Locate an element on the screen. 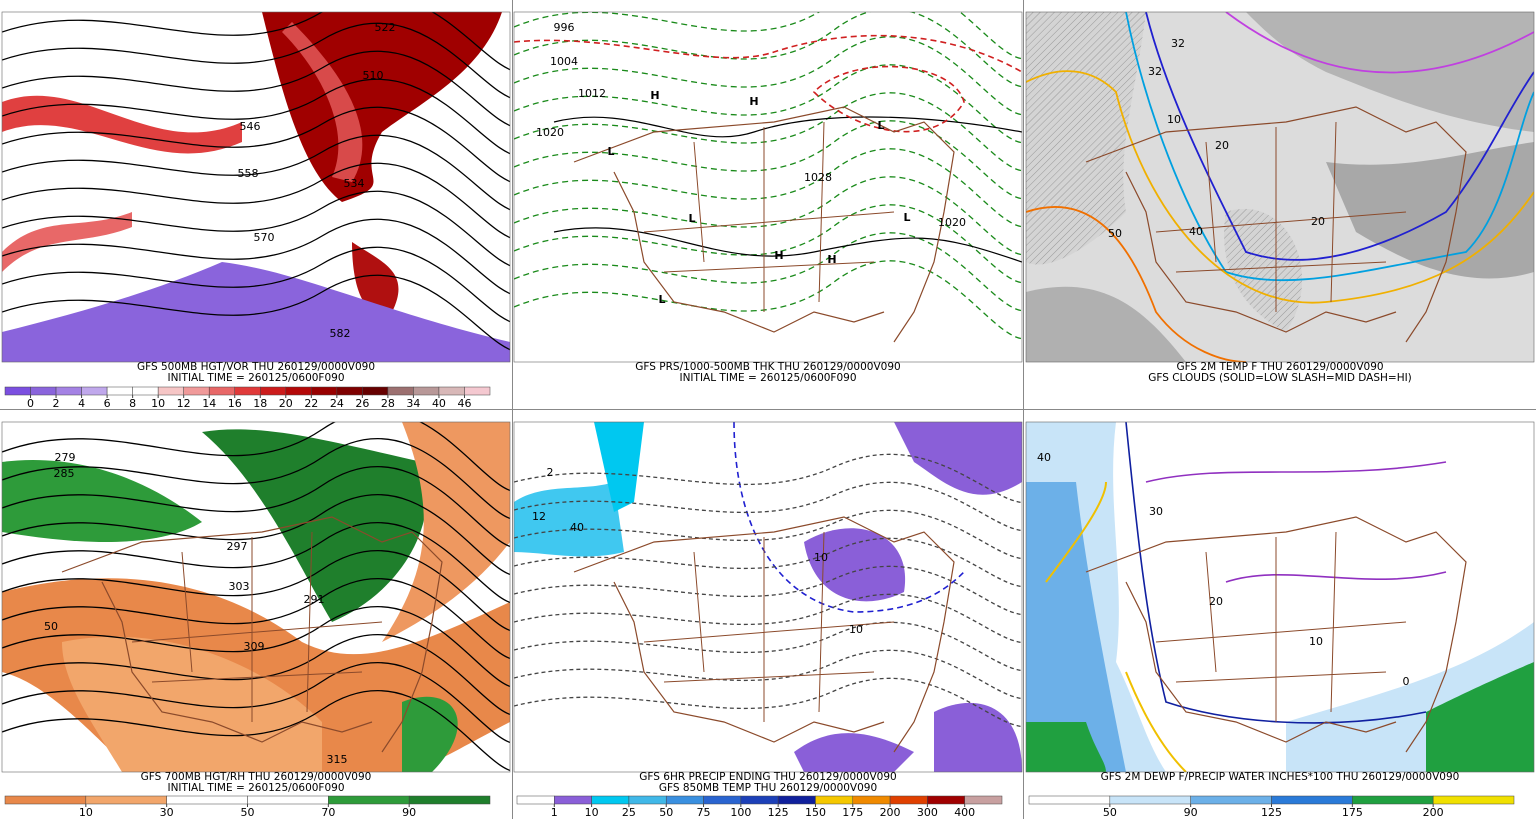 This screenshot has height=819, width=1536. contour-label: 10 is located at coordinates (1316, 641).